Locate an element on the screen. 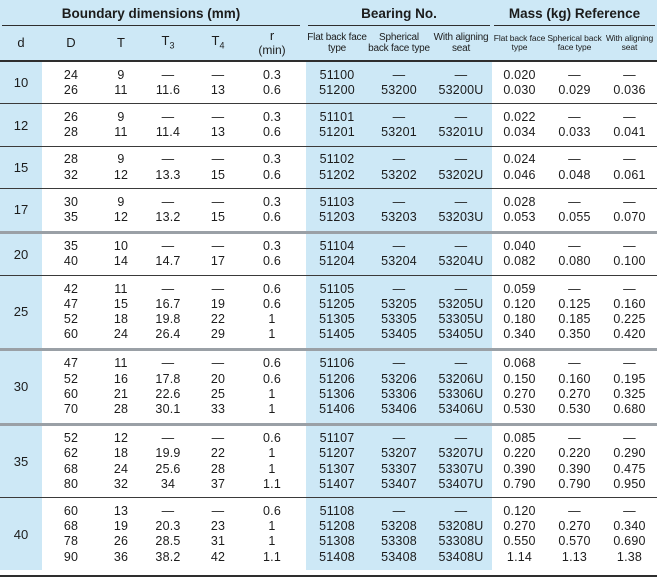 The width and height of the screenshot is (657, 577). cell-m_align: 0.290 is located at coordinates (629, 453).